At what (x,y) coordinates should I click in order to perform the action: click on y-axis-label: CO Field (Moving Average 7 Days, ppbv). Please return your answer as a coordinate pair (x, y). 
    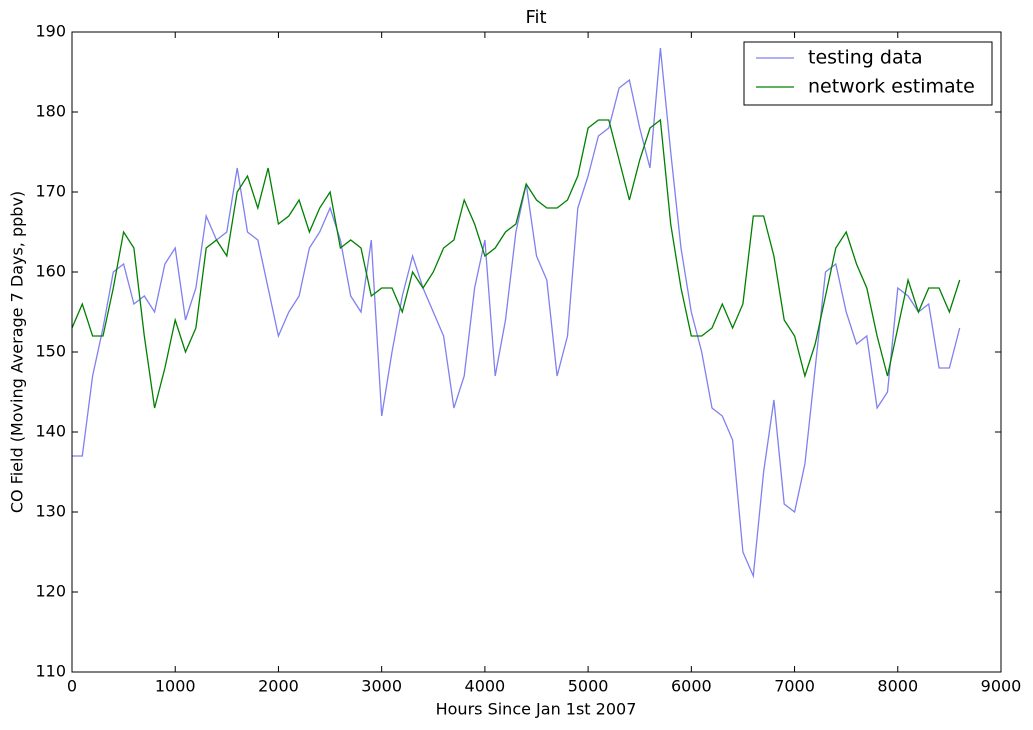
    Looking at the image, I should click on (17, 352).